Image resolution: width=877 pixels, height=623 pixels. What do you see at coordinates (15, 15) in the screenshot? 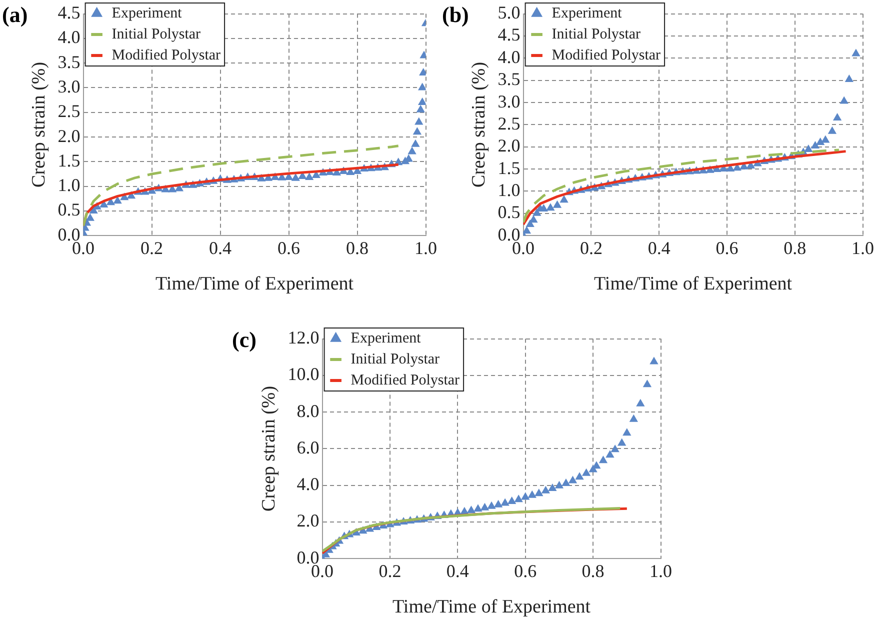
I see `chart-title: (a)` at bounding box center [15, 15].